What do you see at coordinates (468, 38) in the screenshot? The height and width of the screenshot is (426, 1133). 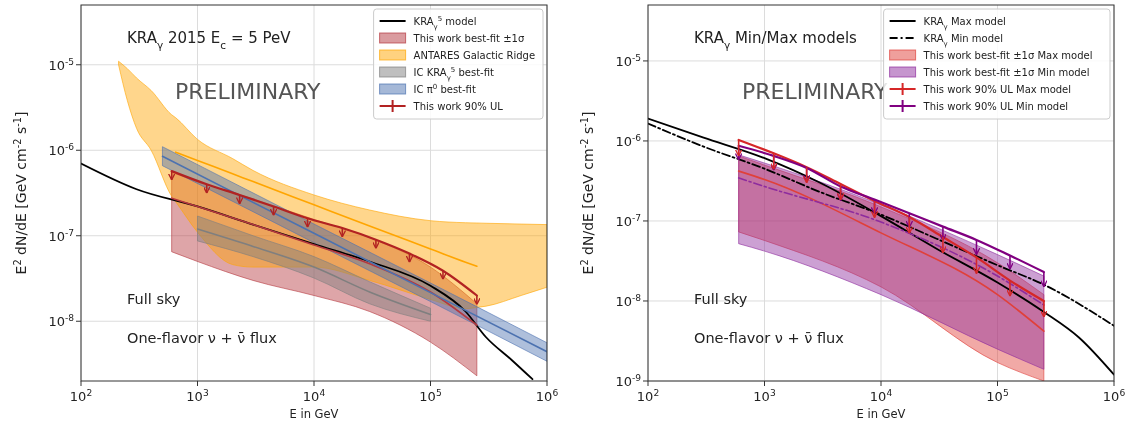 I see `legend-label: This work best-fit ±1σ` at bounding box center [468, 38].